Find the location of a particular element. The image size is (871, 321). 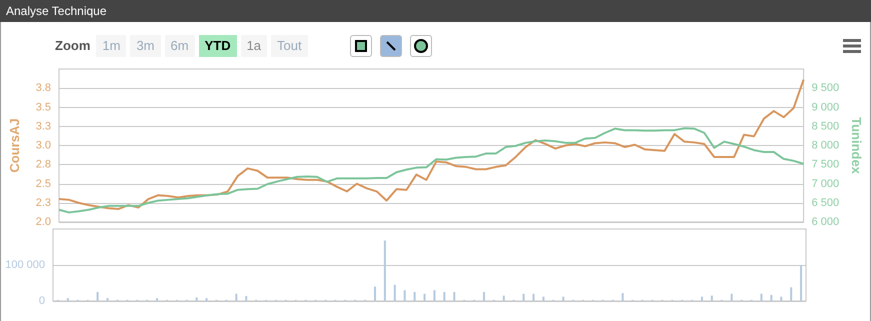

y2-tick-label: 6 000 is located at coordinates (826, 222).